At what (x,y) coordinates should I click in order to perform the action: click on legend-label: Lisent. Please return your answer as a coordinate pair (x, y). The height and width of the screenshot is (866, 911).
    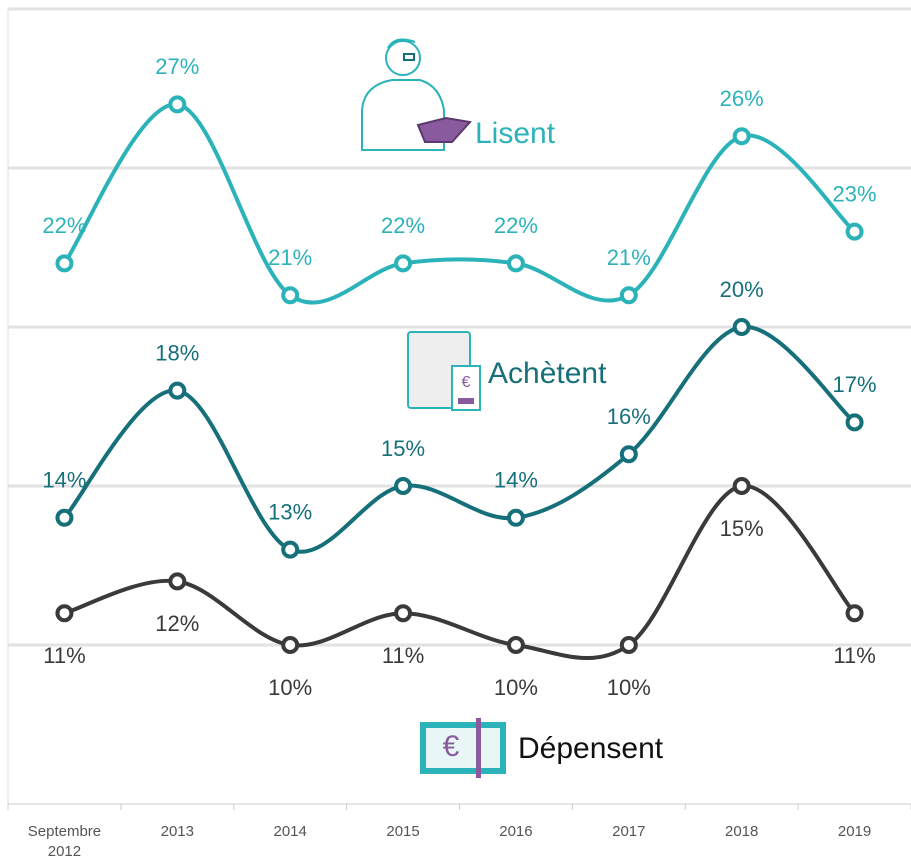
    Looking at the image, I should click on (515, 133).